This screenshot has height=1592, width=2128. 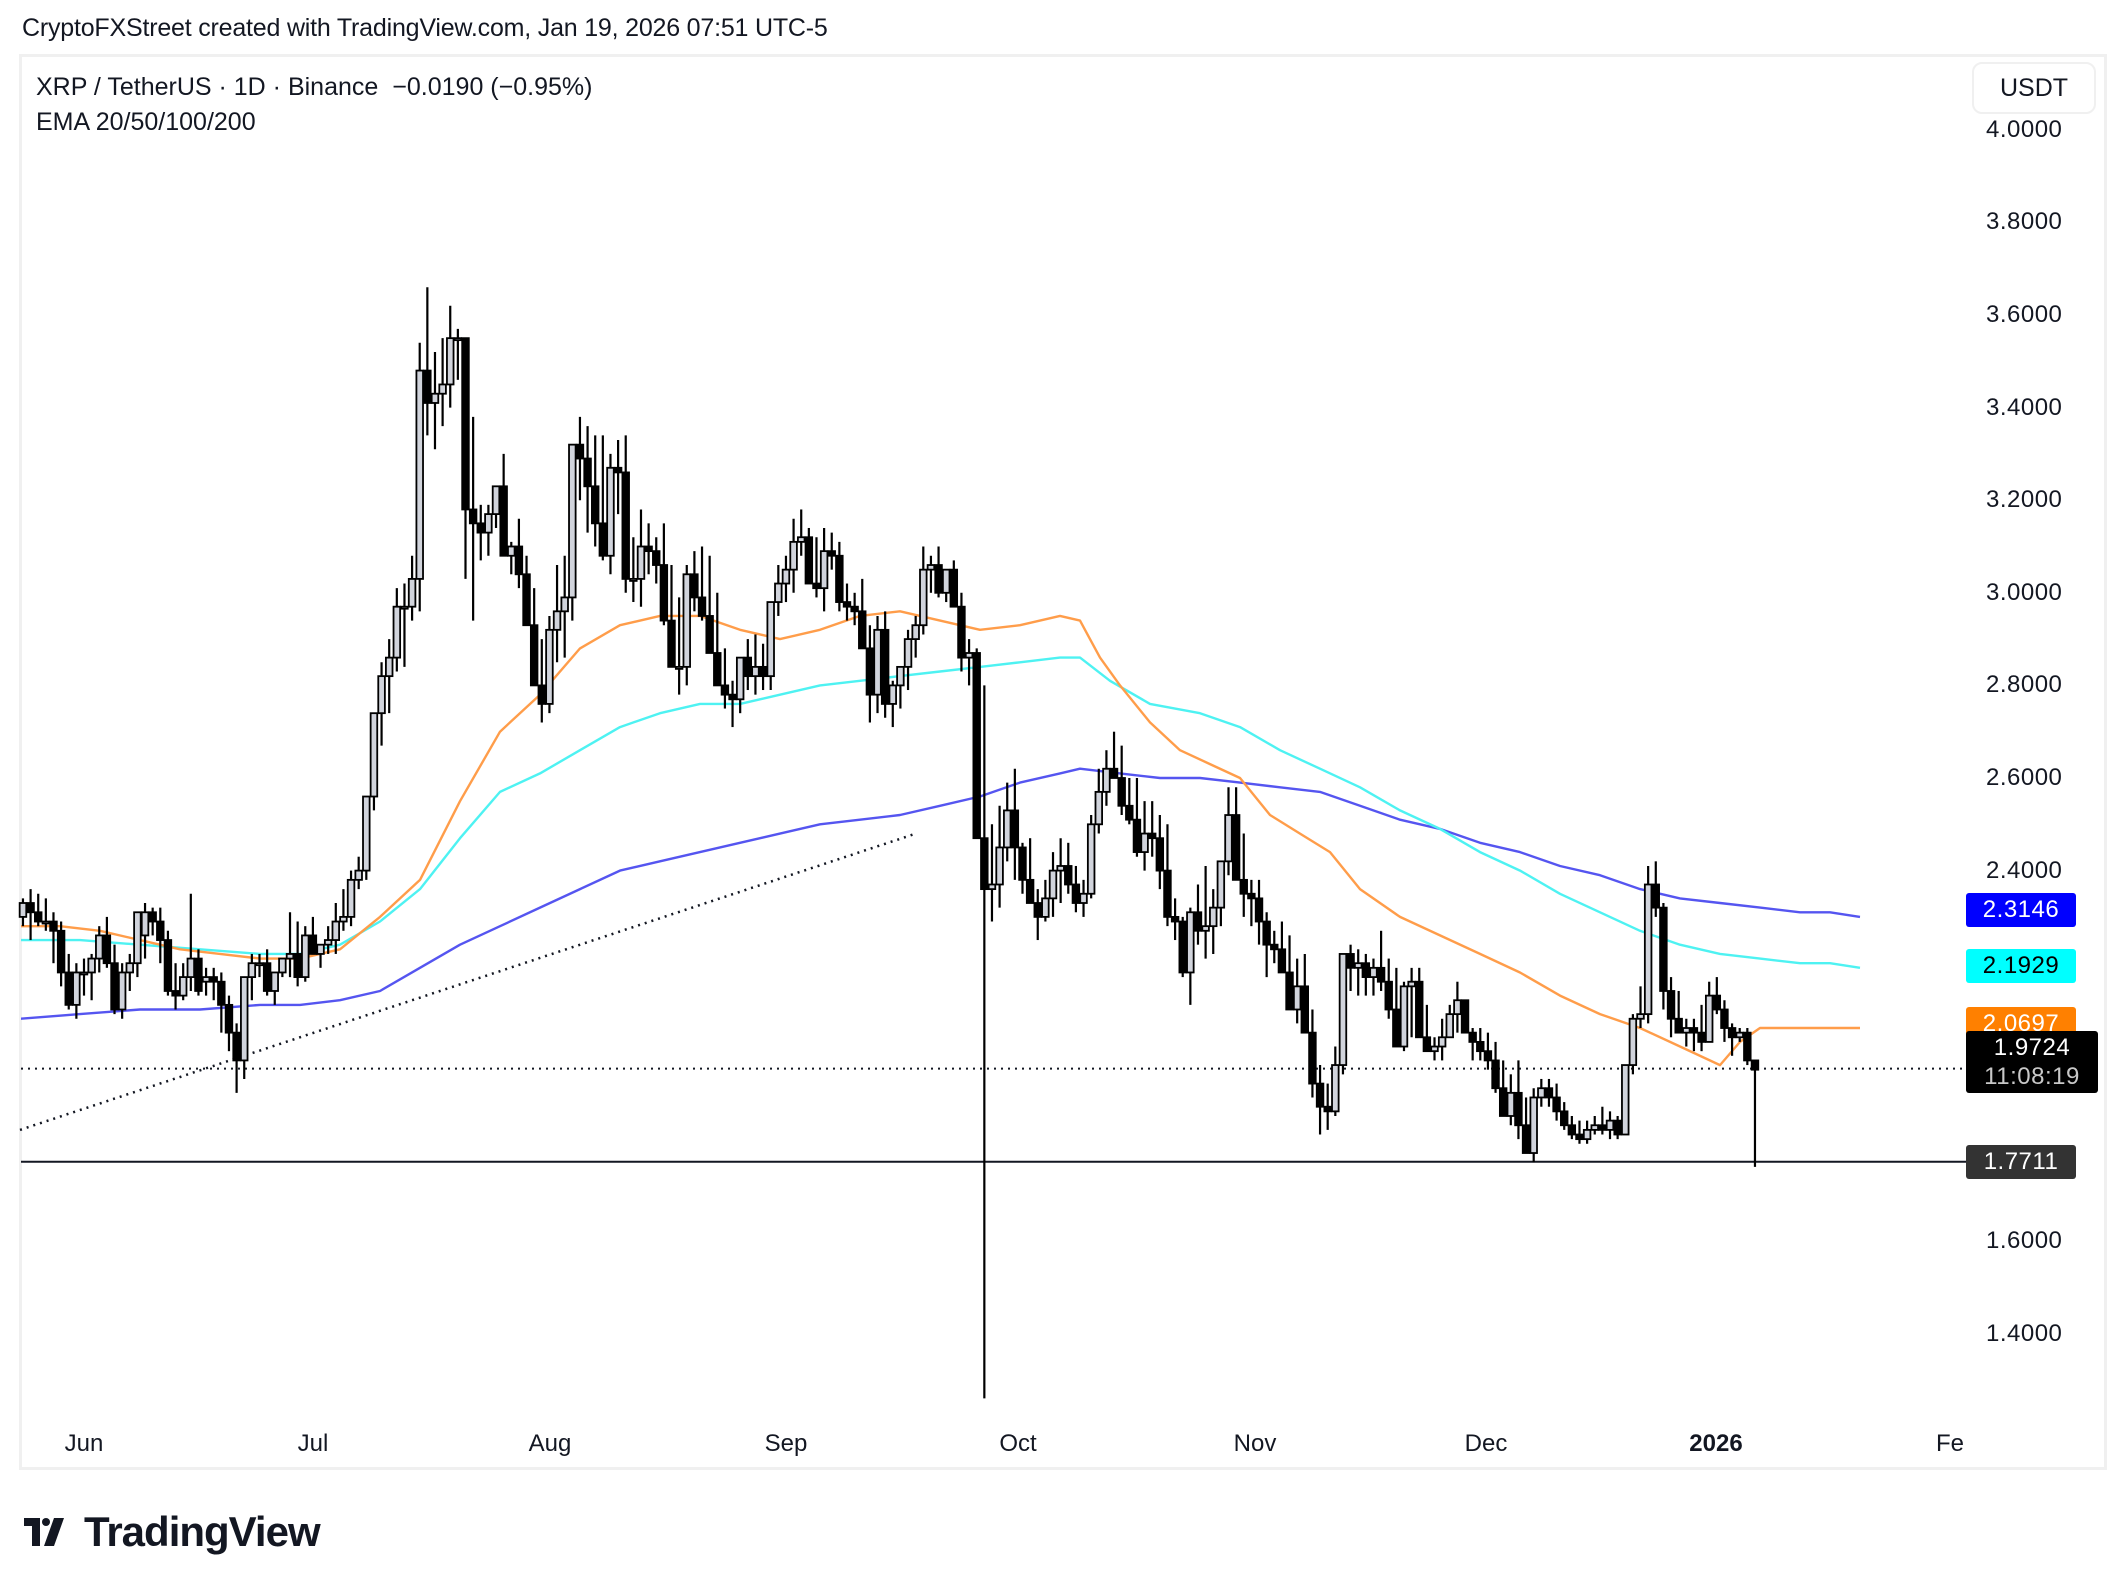 What do you see at coordinates (2021, 1161) in the screenshot?
I see `support-line-label: 1.7711` at bounding box center [2021, 1161].